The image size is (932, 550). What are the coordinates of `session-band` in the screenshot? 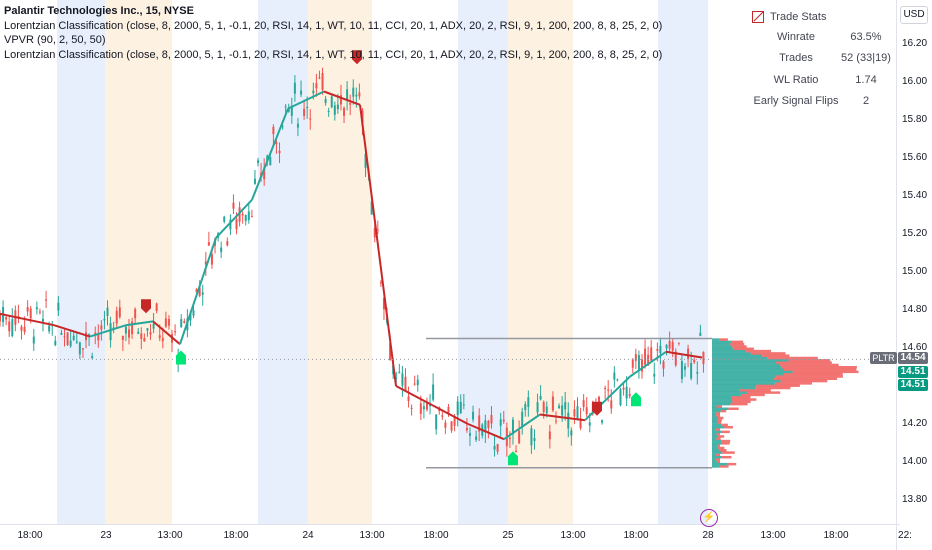 It's located at (540, 262).